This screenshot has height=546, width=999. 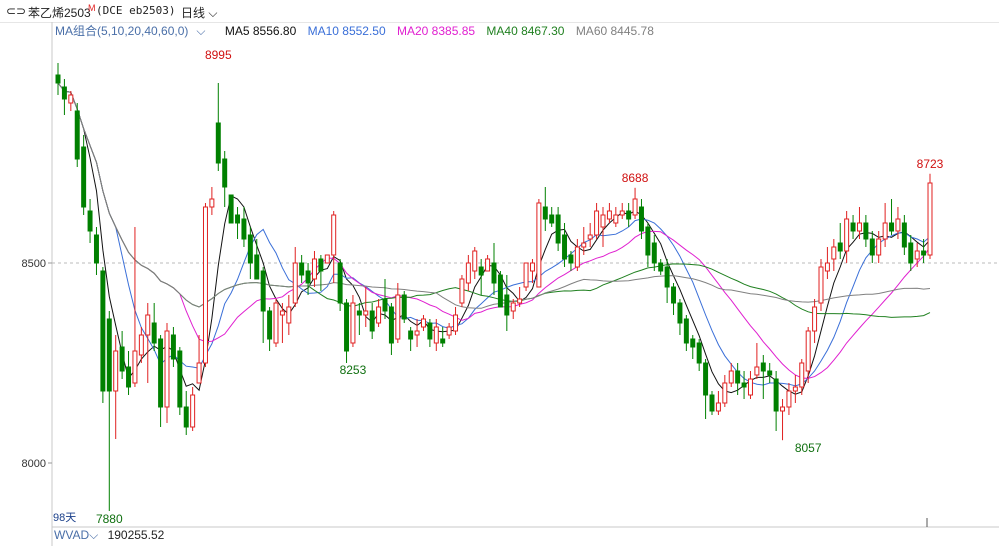 What do you see at coordinates (201, 31) in the screenshot?
I see `chevron-down-icon: ⌵` at bounding box center [201, 31].